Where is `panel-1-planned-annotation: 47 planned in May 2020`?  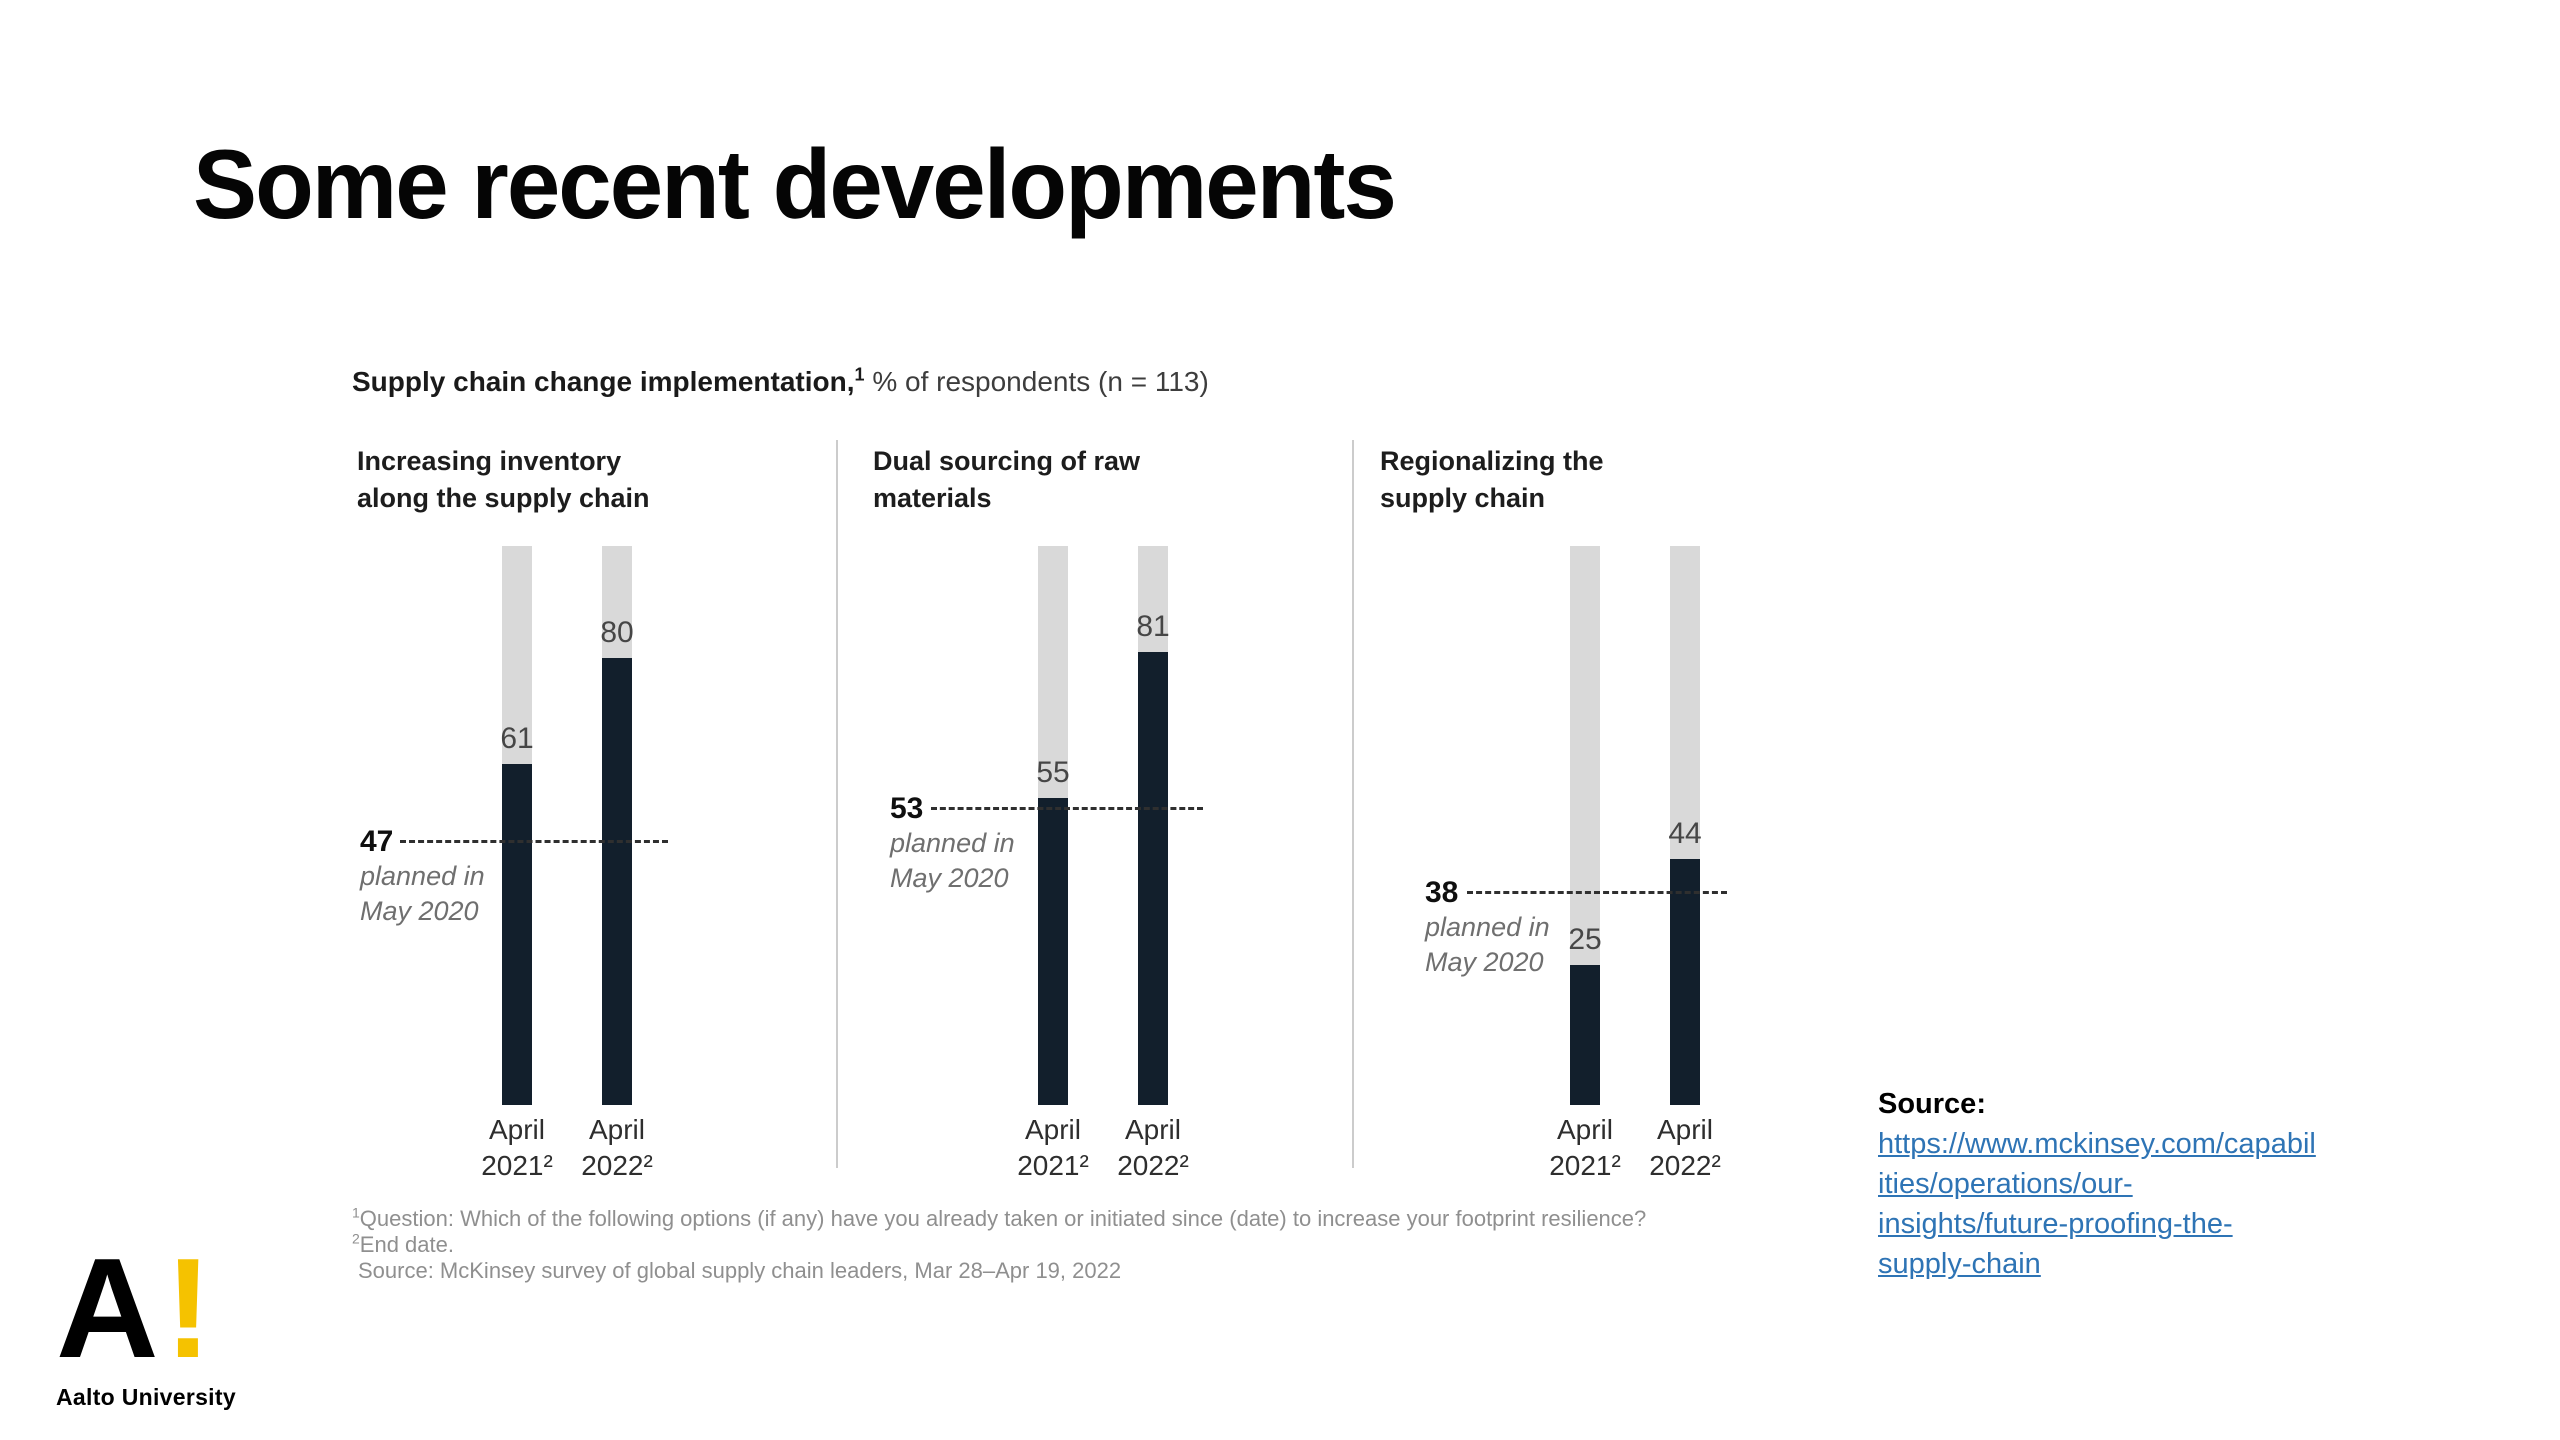
panel-1-planned-annotation: 47 planned in May 2020 is located at coordinates (480, 876).